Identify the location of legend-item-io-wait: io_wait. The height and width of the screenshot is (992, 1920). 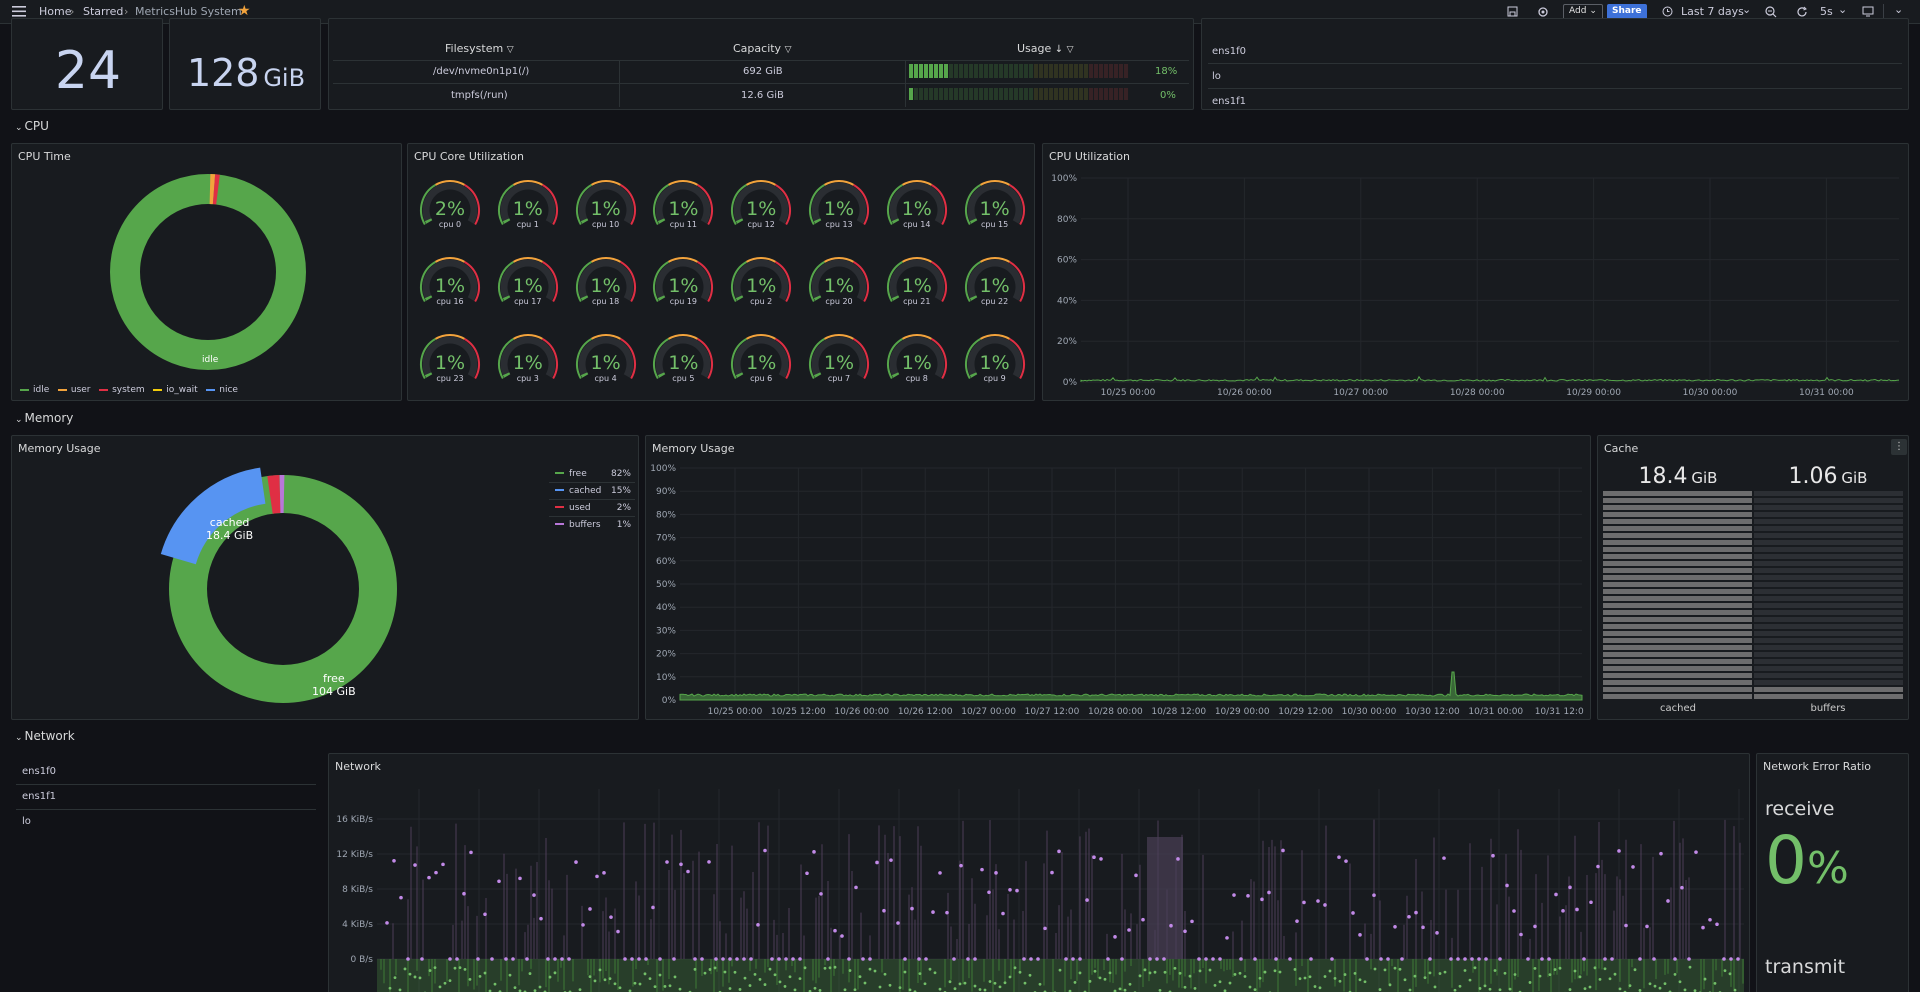
(175, 390).